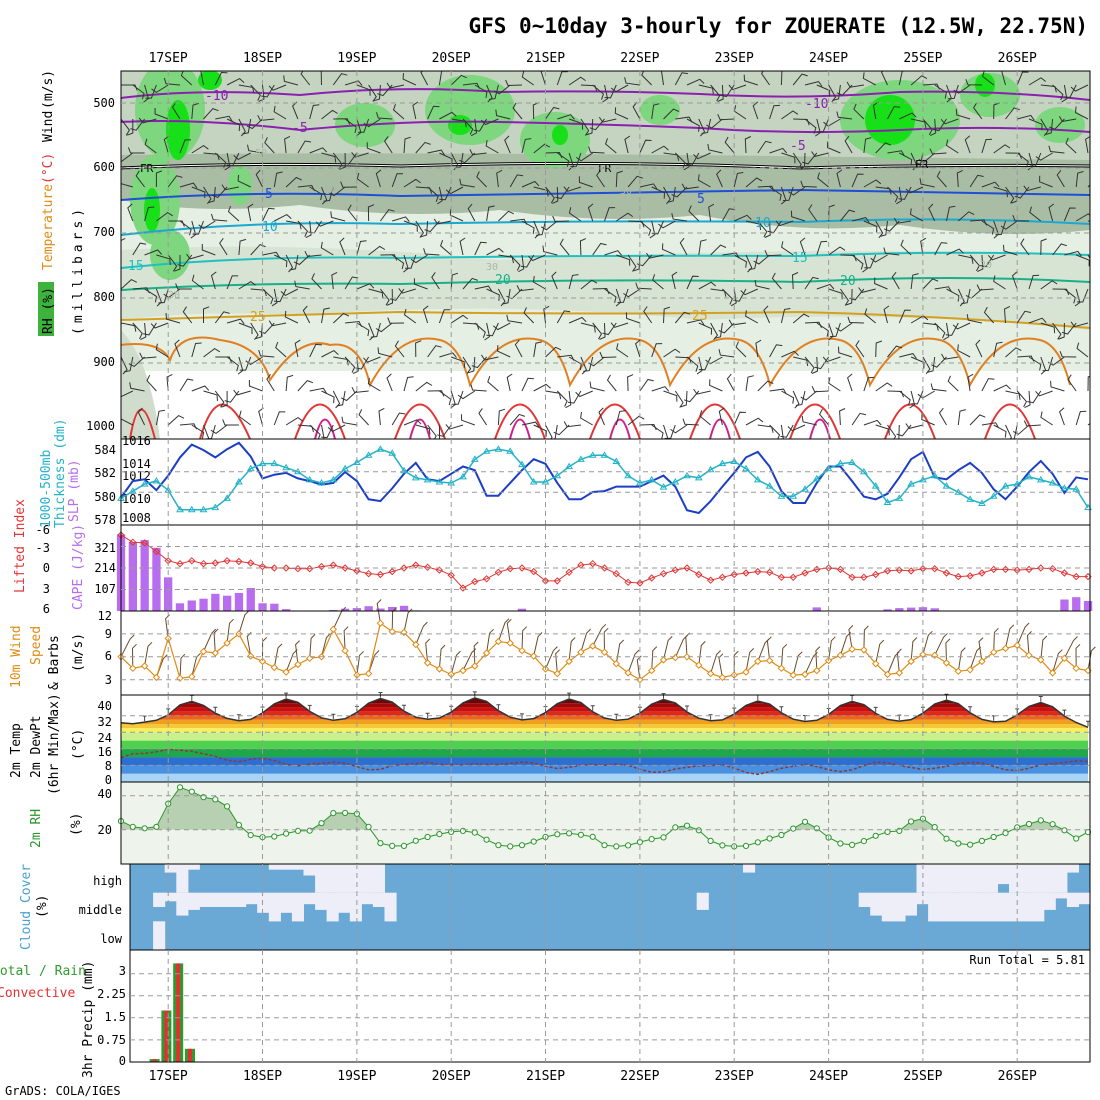 This screenshot has width=1100, height=1100. What do you see at coordinates (43, 530) in the screenshot?
I see `li-tick: -6` at bounding box center [43, 530].